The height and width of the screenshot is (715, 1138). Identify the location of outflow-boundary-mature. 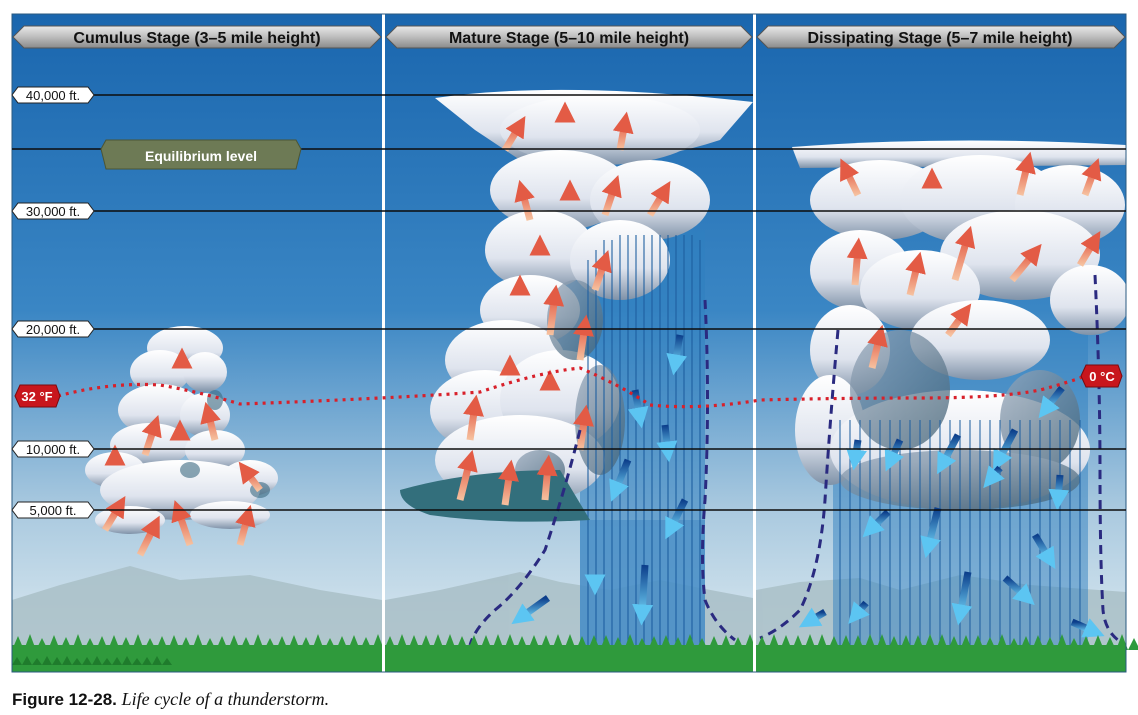
(602, 472).